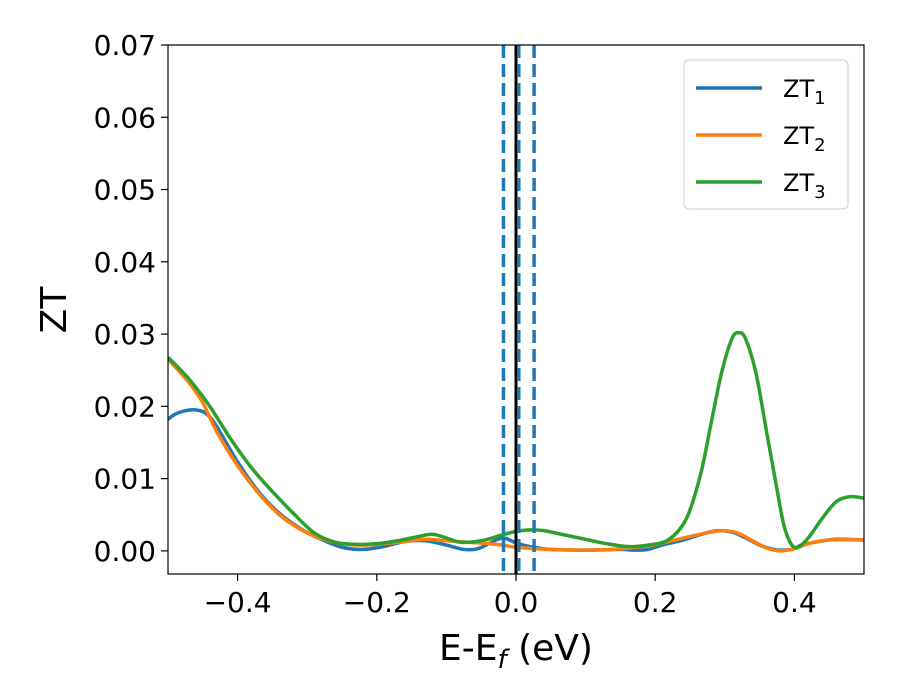 This screenshot has width=900, height=700. I want to click on legend-box, so click(766, 134).